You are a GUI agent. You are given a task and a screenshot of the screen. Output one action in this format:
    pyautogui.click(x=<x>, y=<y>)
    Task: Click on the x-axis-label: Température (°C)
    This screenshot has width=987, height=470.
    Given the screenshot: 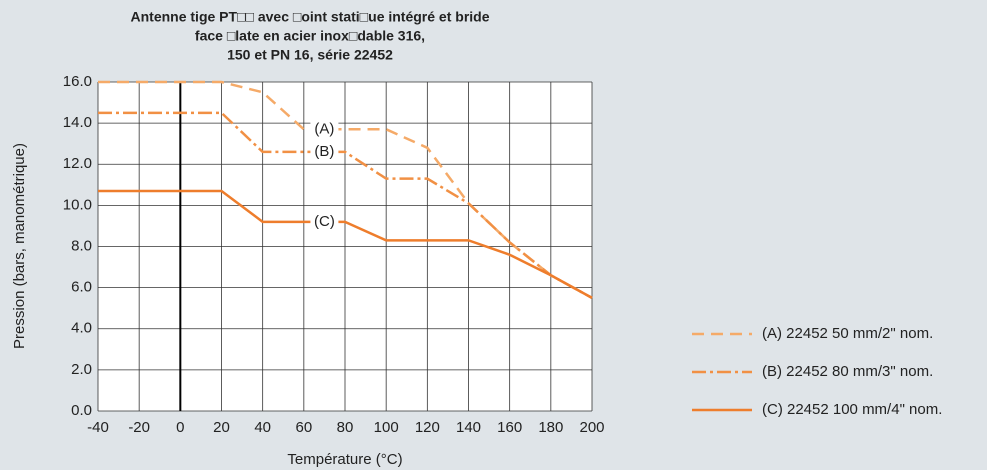 What is the action you would take?
    pyautogui.click(x=344, y=459)
    